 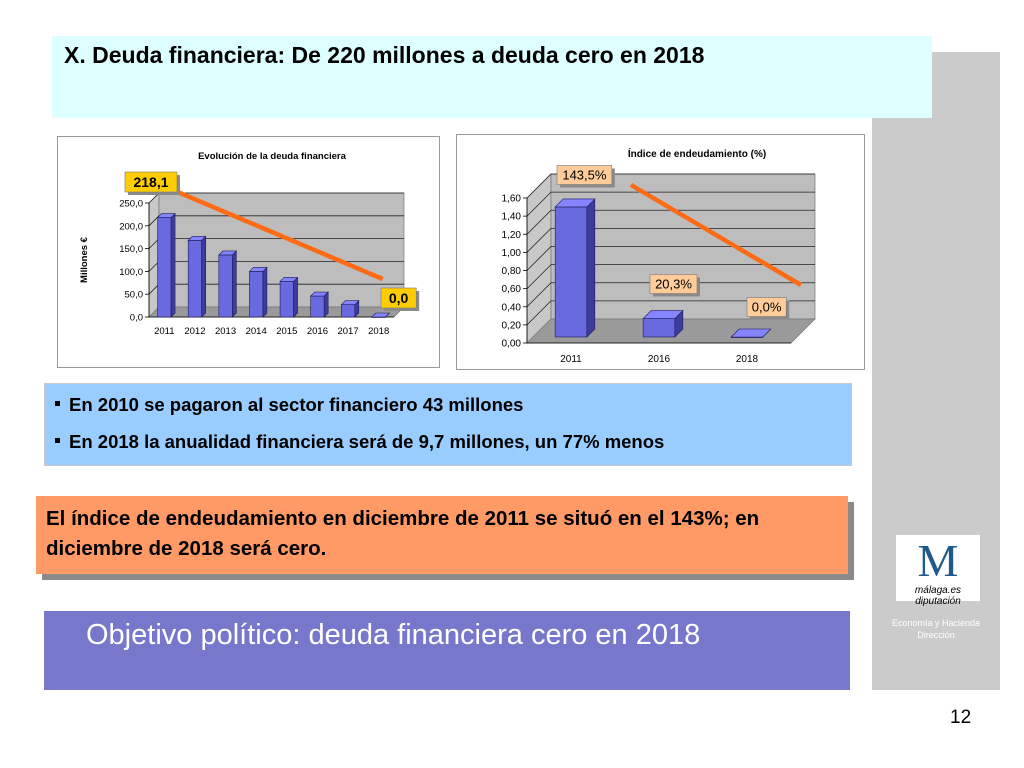 I want to click on chart-floor, so click(x=276, y=312).